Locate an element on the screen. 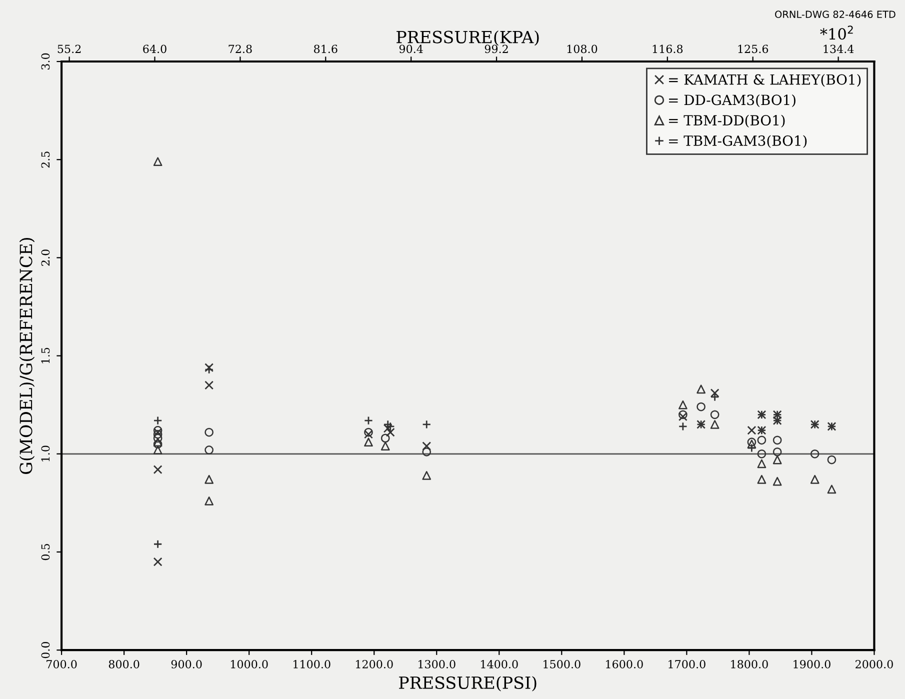 The width and height of the screenshot is (905, 699). x2-tick-label: 134.4 is located at coordinates (839, 49).